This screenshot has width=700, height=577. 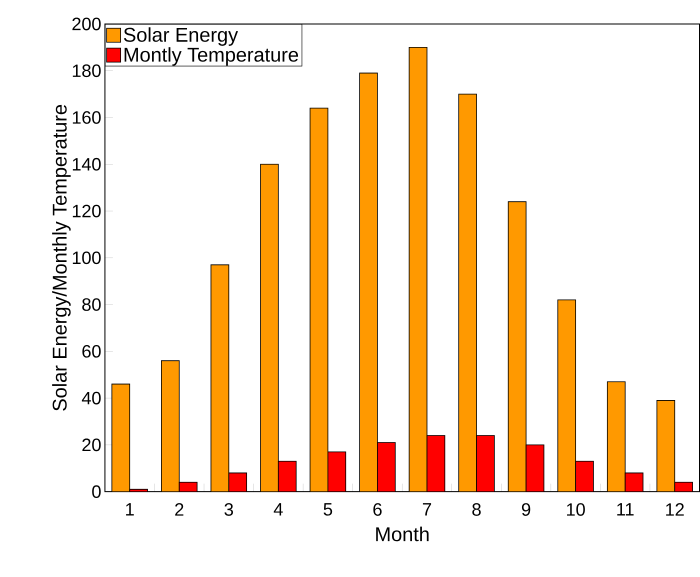 What do you see at coordinates (476, 509) in the screenshot?
I see `x-tick-label: 8` at bounding box center [476, 509].